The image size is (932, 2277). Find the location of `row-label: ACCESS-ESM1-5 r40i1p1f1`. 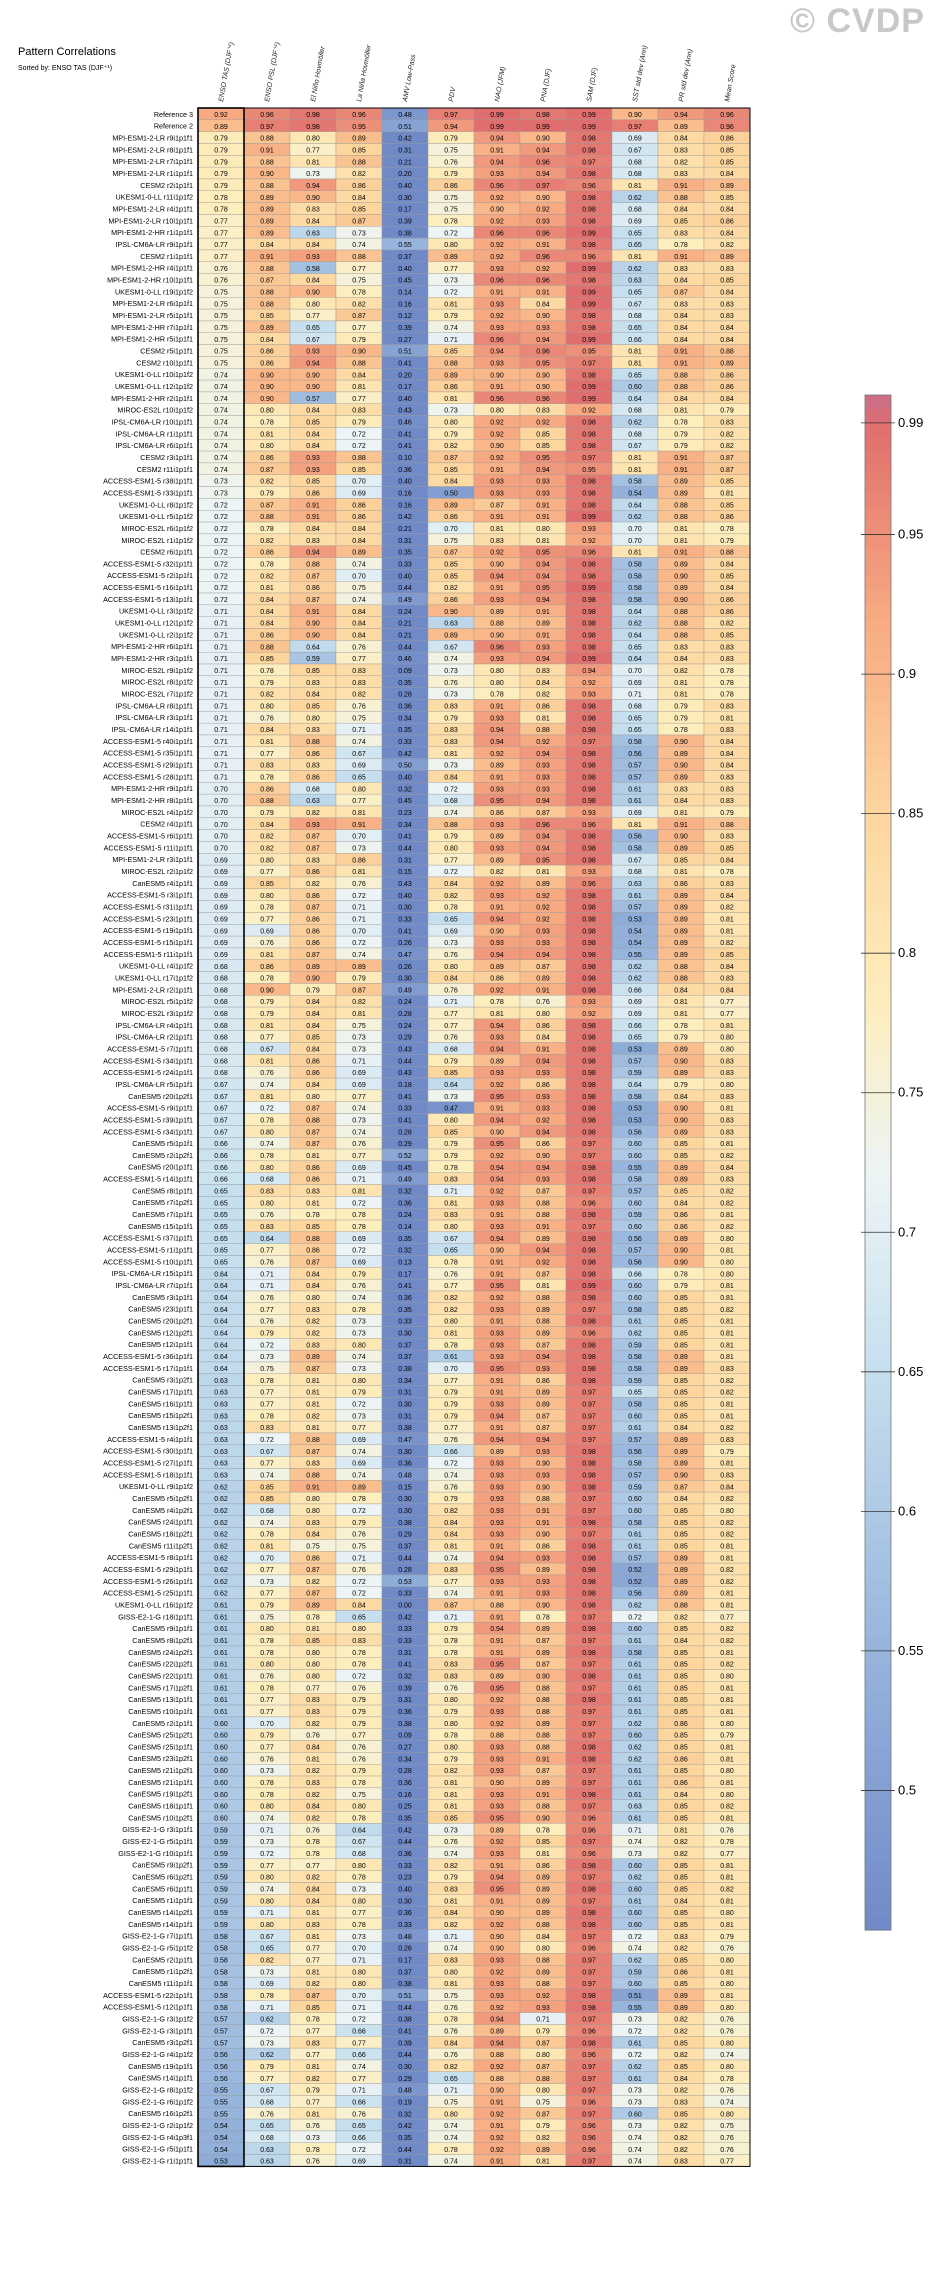

row-label: ACCESS-ESM1-5 r40i1p1f1 is located at coordinates (148, 741).